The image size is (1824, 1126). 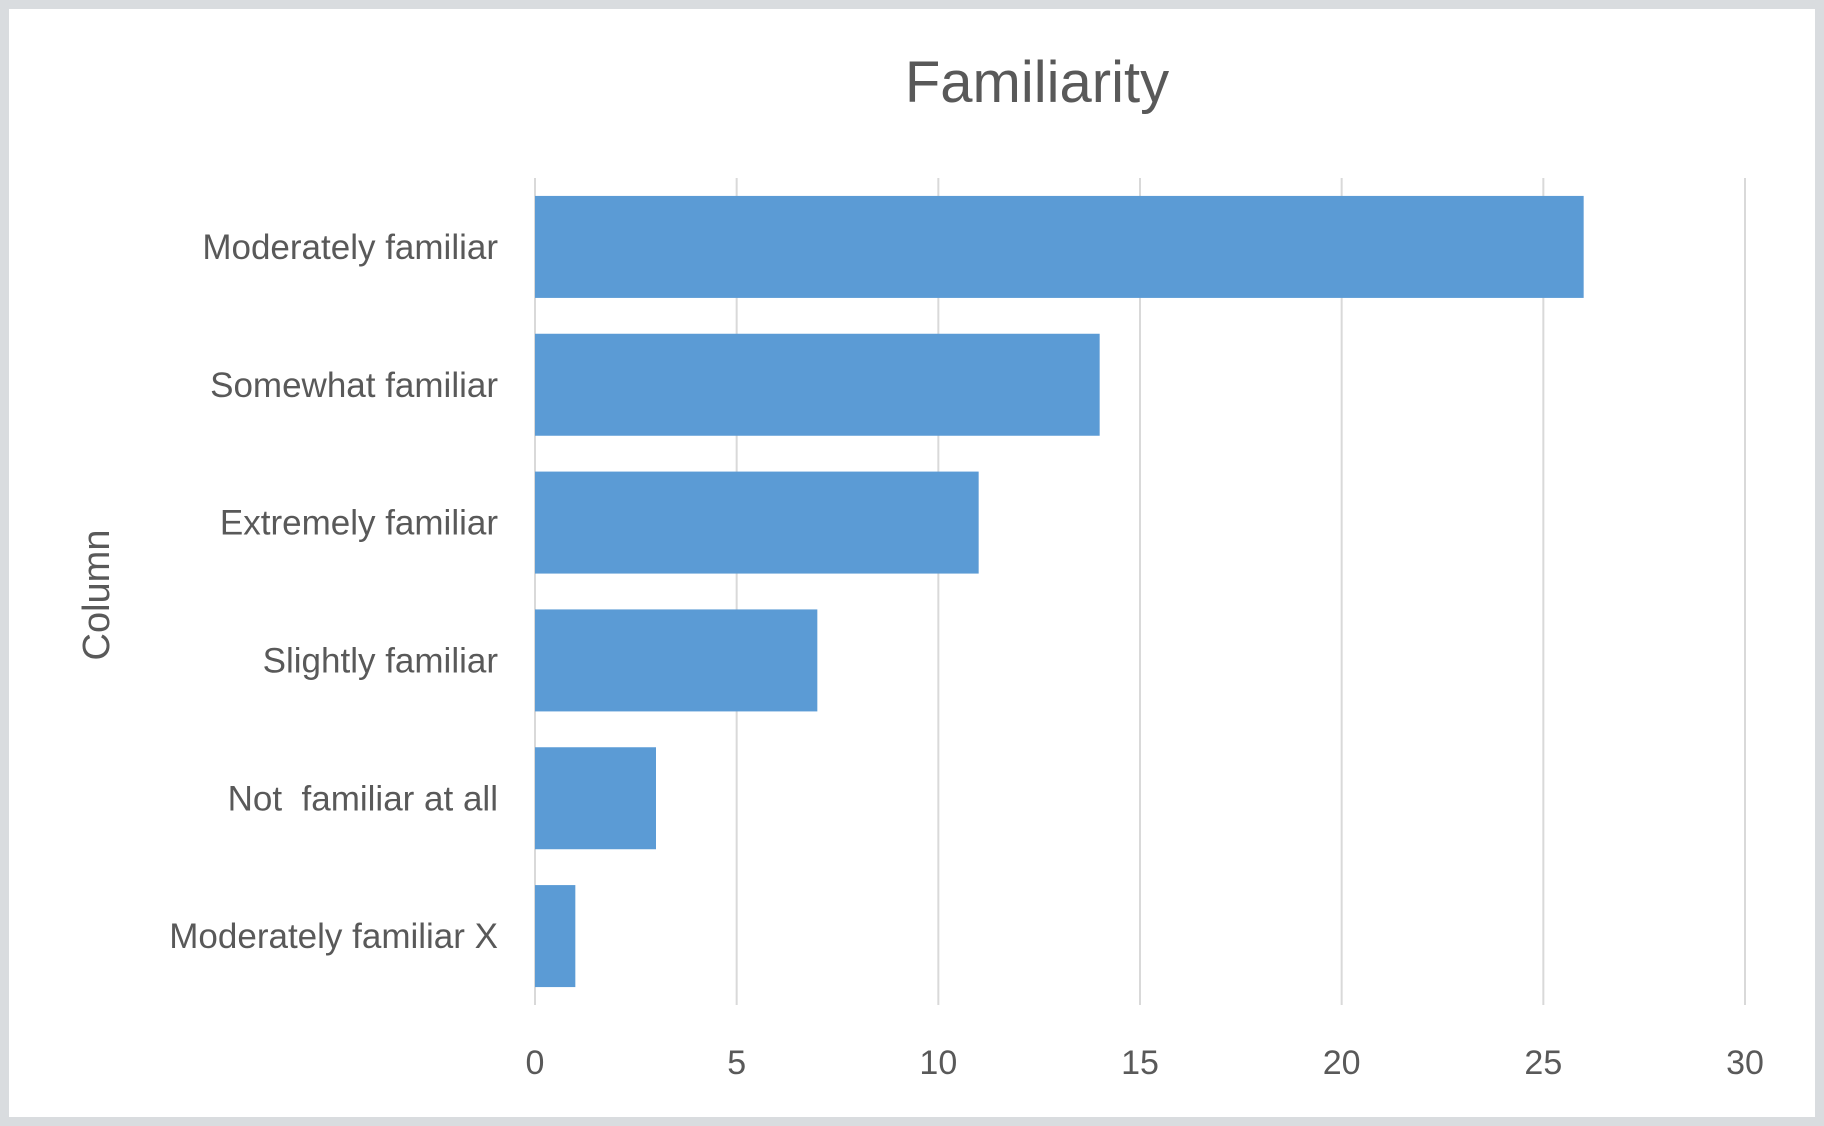 What do you see at coordinates (938, 1063) in the screenshot?
I see `x-tick-label: 10` at bounding box center [938, 1063].